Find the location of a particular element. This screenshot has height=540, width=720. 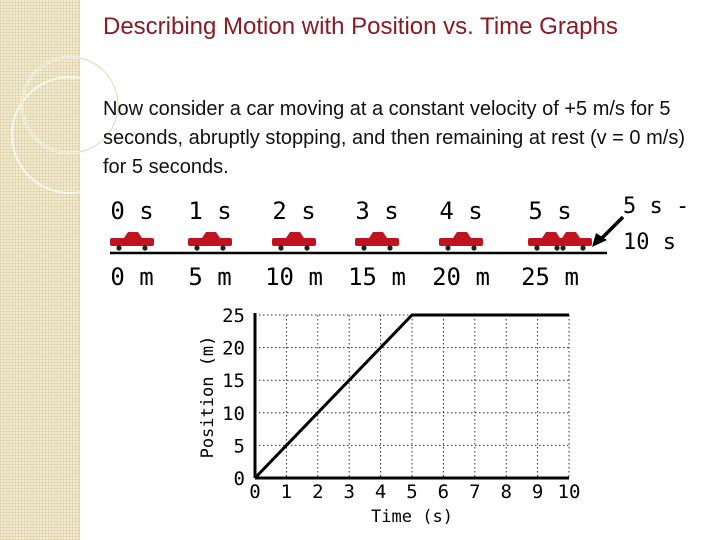

decorative-side-strip is located at coordinates (40, 270).